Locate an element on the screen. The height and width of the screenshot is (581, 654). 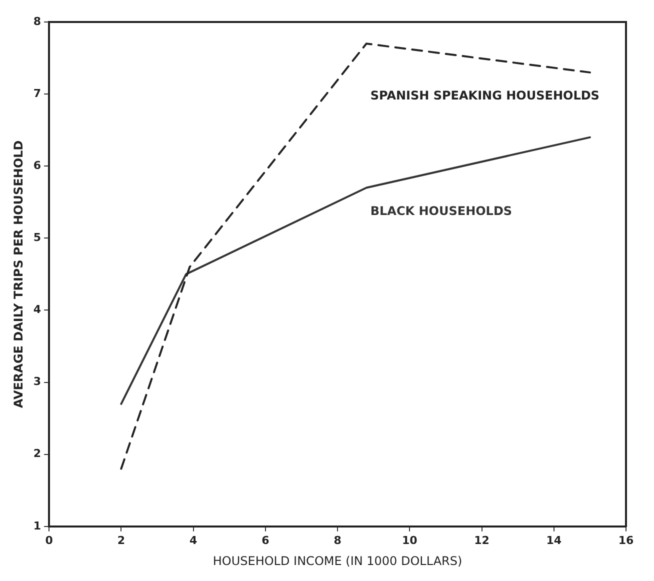
series-label: SPANISH SPEAKING HOUSEHOLDS is located at coordinates (485, 95).